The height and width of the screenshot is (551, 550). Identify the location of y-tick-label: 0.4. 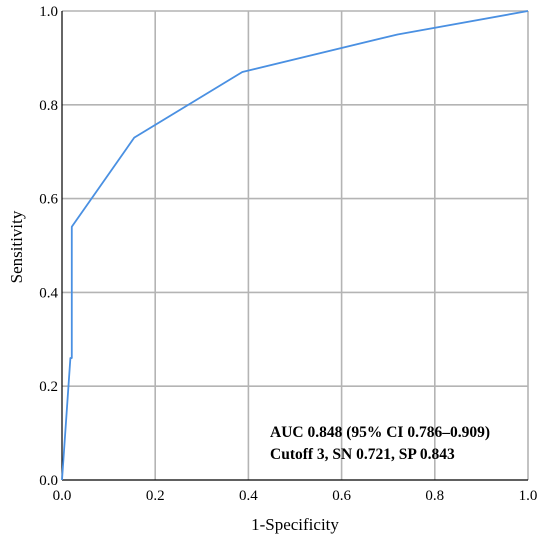
(48, 293).